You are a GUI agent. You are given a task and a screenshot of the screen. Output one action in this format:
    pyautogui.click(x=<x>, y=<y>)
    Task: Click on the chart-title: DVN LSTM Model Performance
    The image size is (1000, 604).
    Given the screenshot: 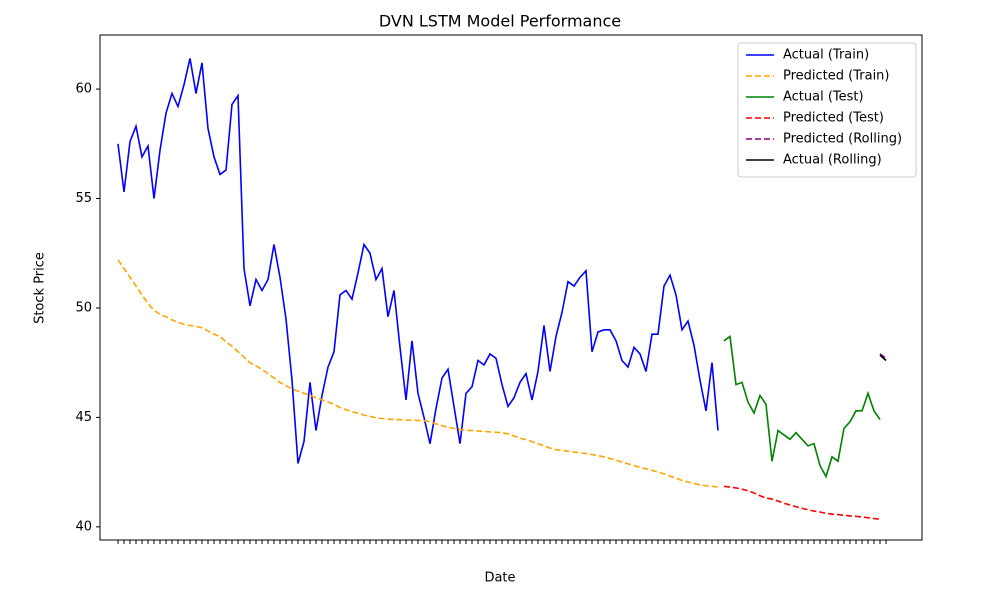 What is the action you would take?
    pyautogui.click(x=500, y=21)
    